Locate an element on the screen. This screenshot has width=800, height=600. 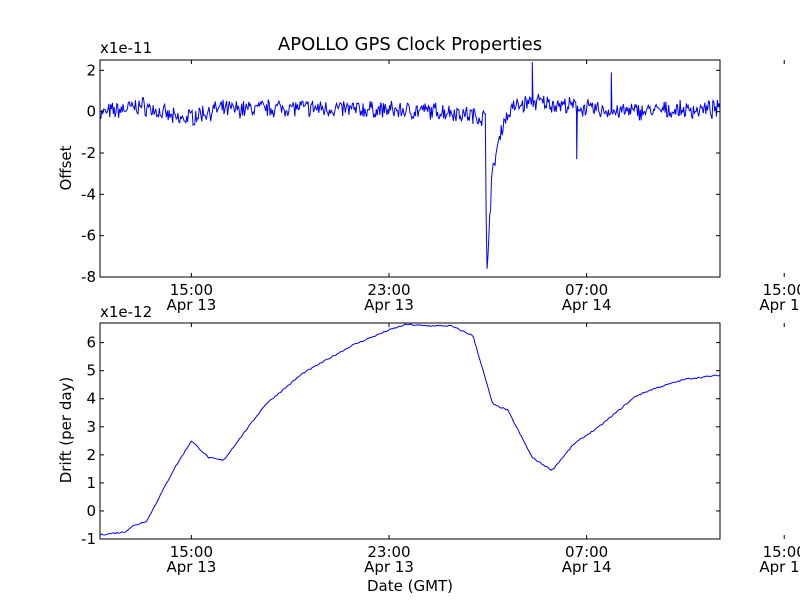
y-tick-label: 4 is located at coordinates (91, 399).